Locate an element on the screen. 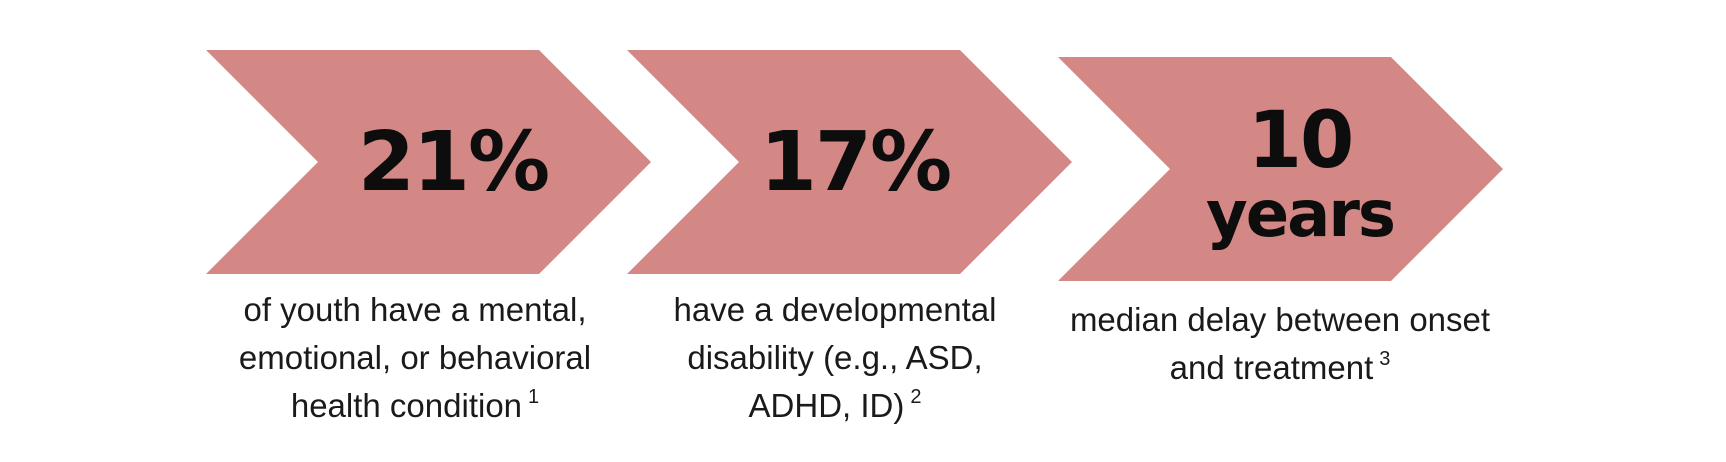  caption-2-line-3: ADHD, ID) 2 is located at coordinates (835, 406).